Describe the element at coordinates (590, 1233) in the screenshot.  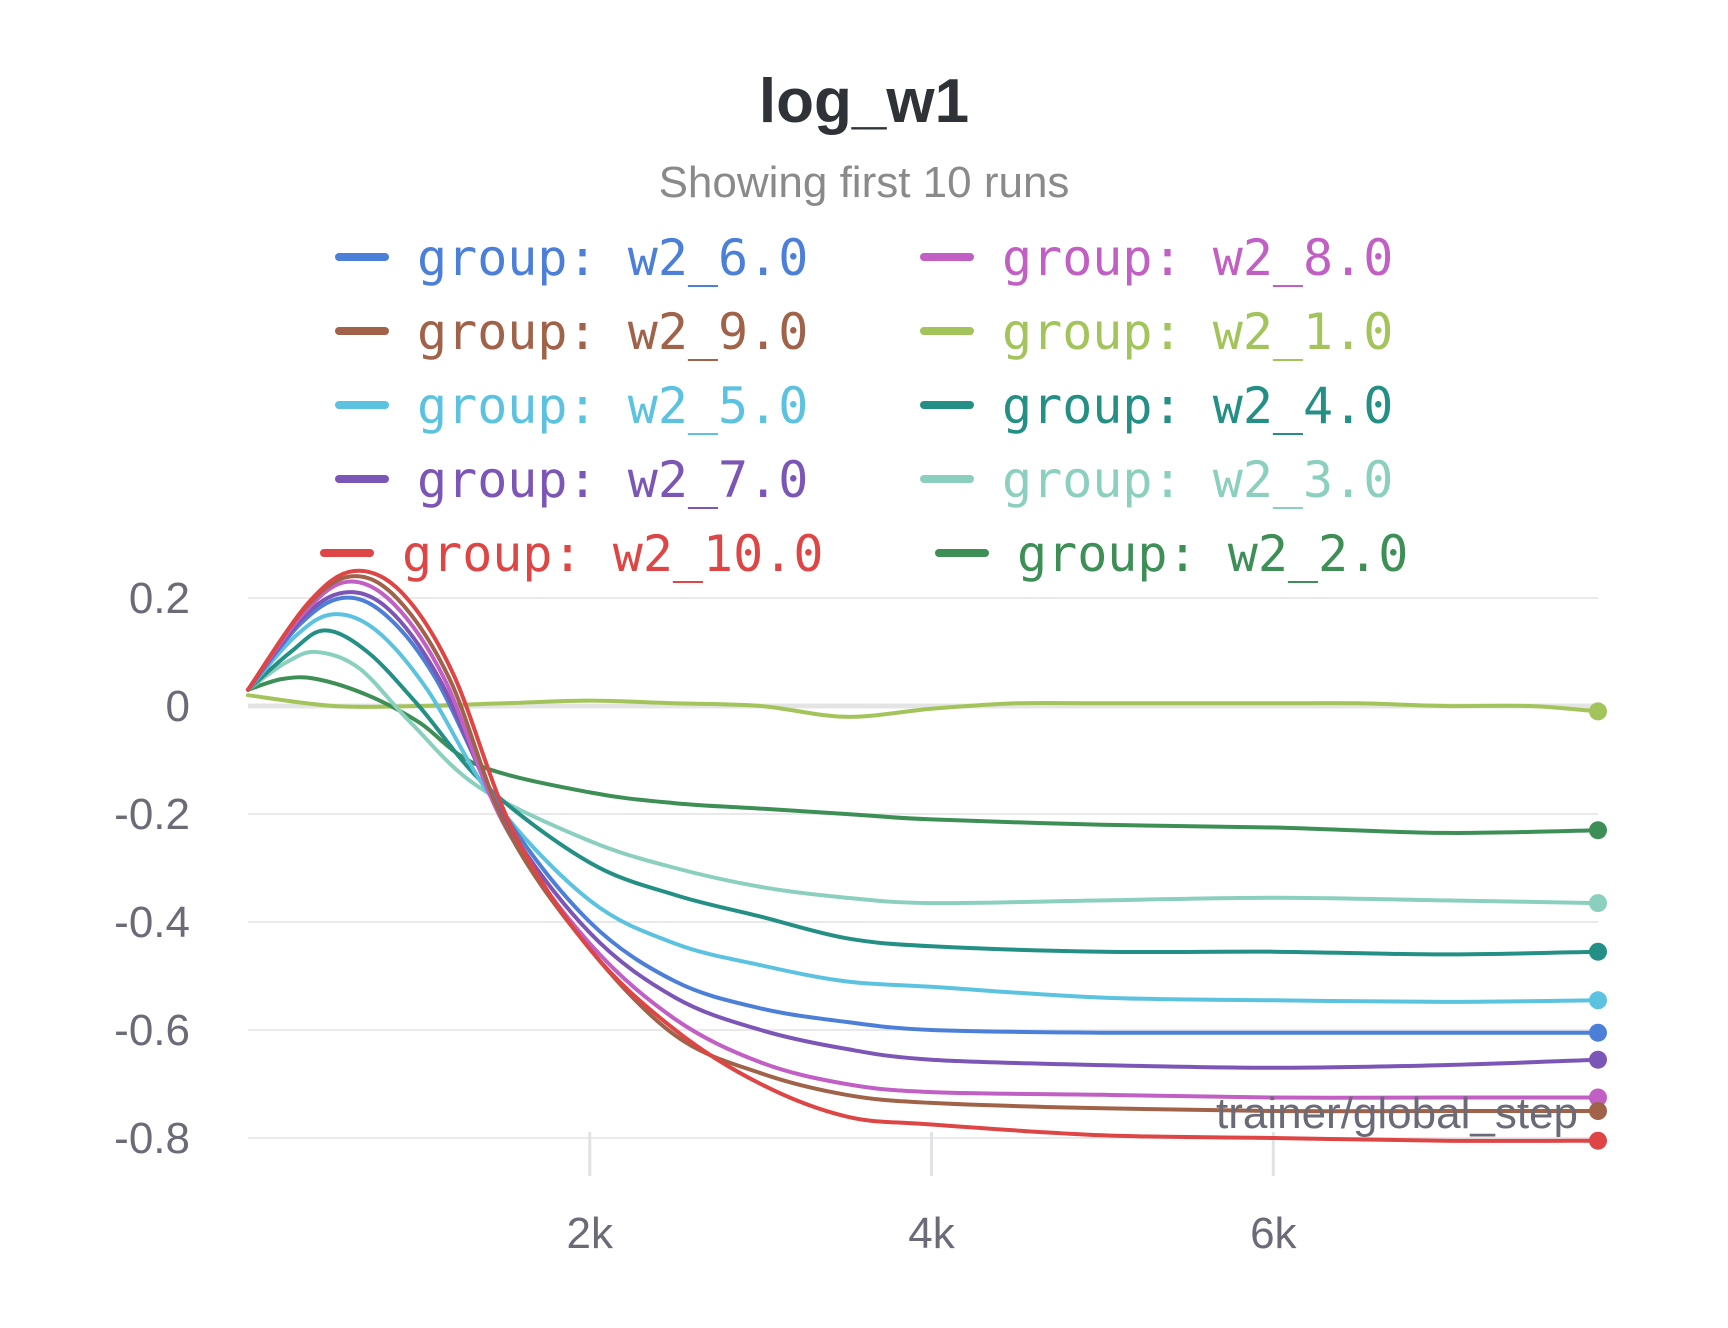
I see `x-tick-label-0: 2k` at that location.